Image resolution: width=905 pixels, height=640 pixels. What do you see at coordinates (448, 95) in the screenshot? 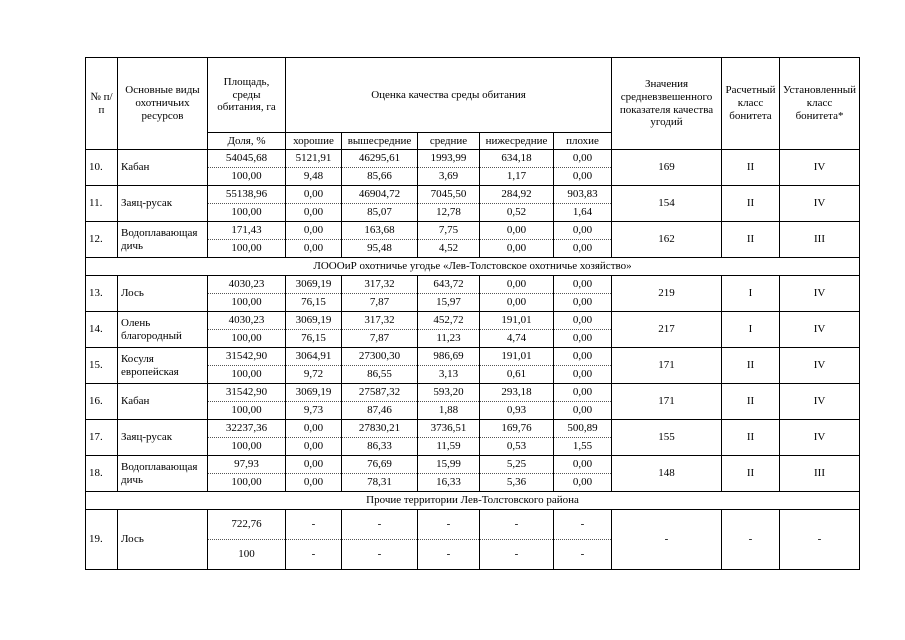
I see `col-header-quality-group: Оценка качества среды обитания` at bounding box center [448, 95].